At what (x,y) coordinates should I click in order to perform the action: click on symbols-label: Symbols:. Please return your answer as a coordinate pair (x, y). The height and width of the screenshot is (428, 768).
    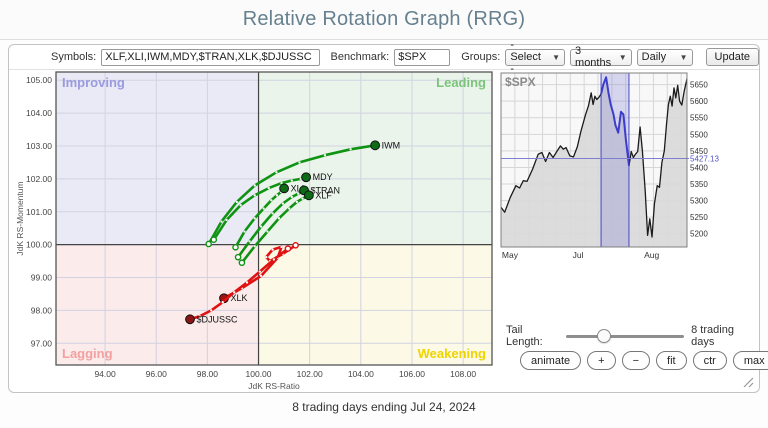
    Looking at the image, I should click on (74, 57).